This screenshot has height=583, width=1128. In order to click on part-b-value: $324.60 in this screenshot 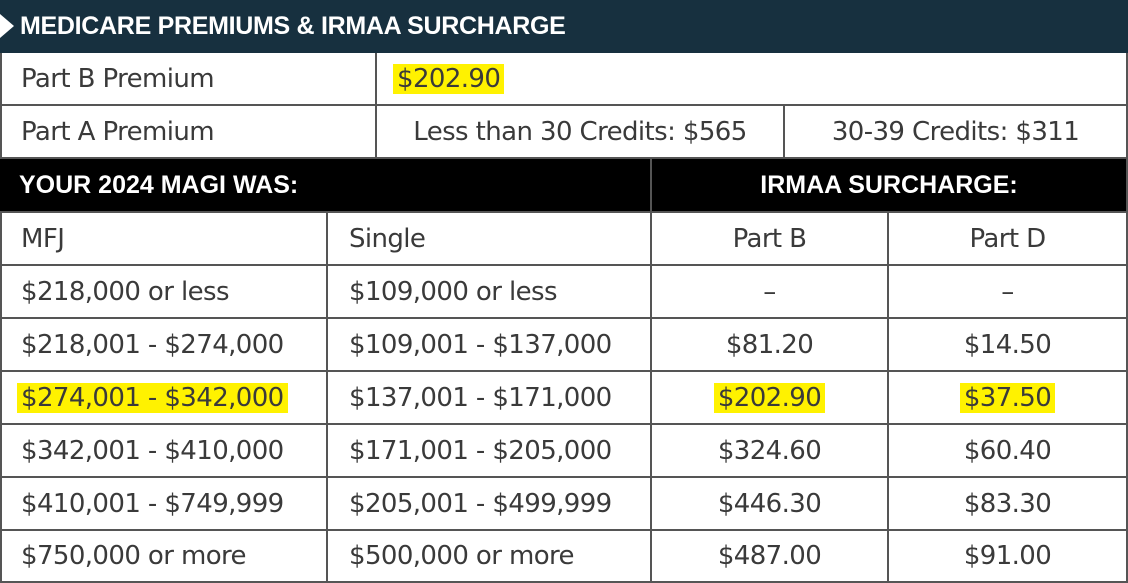, I will do `click(769, 450)`.